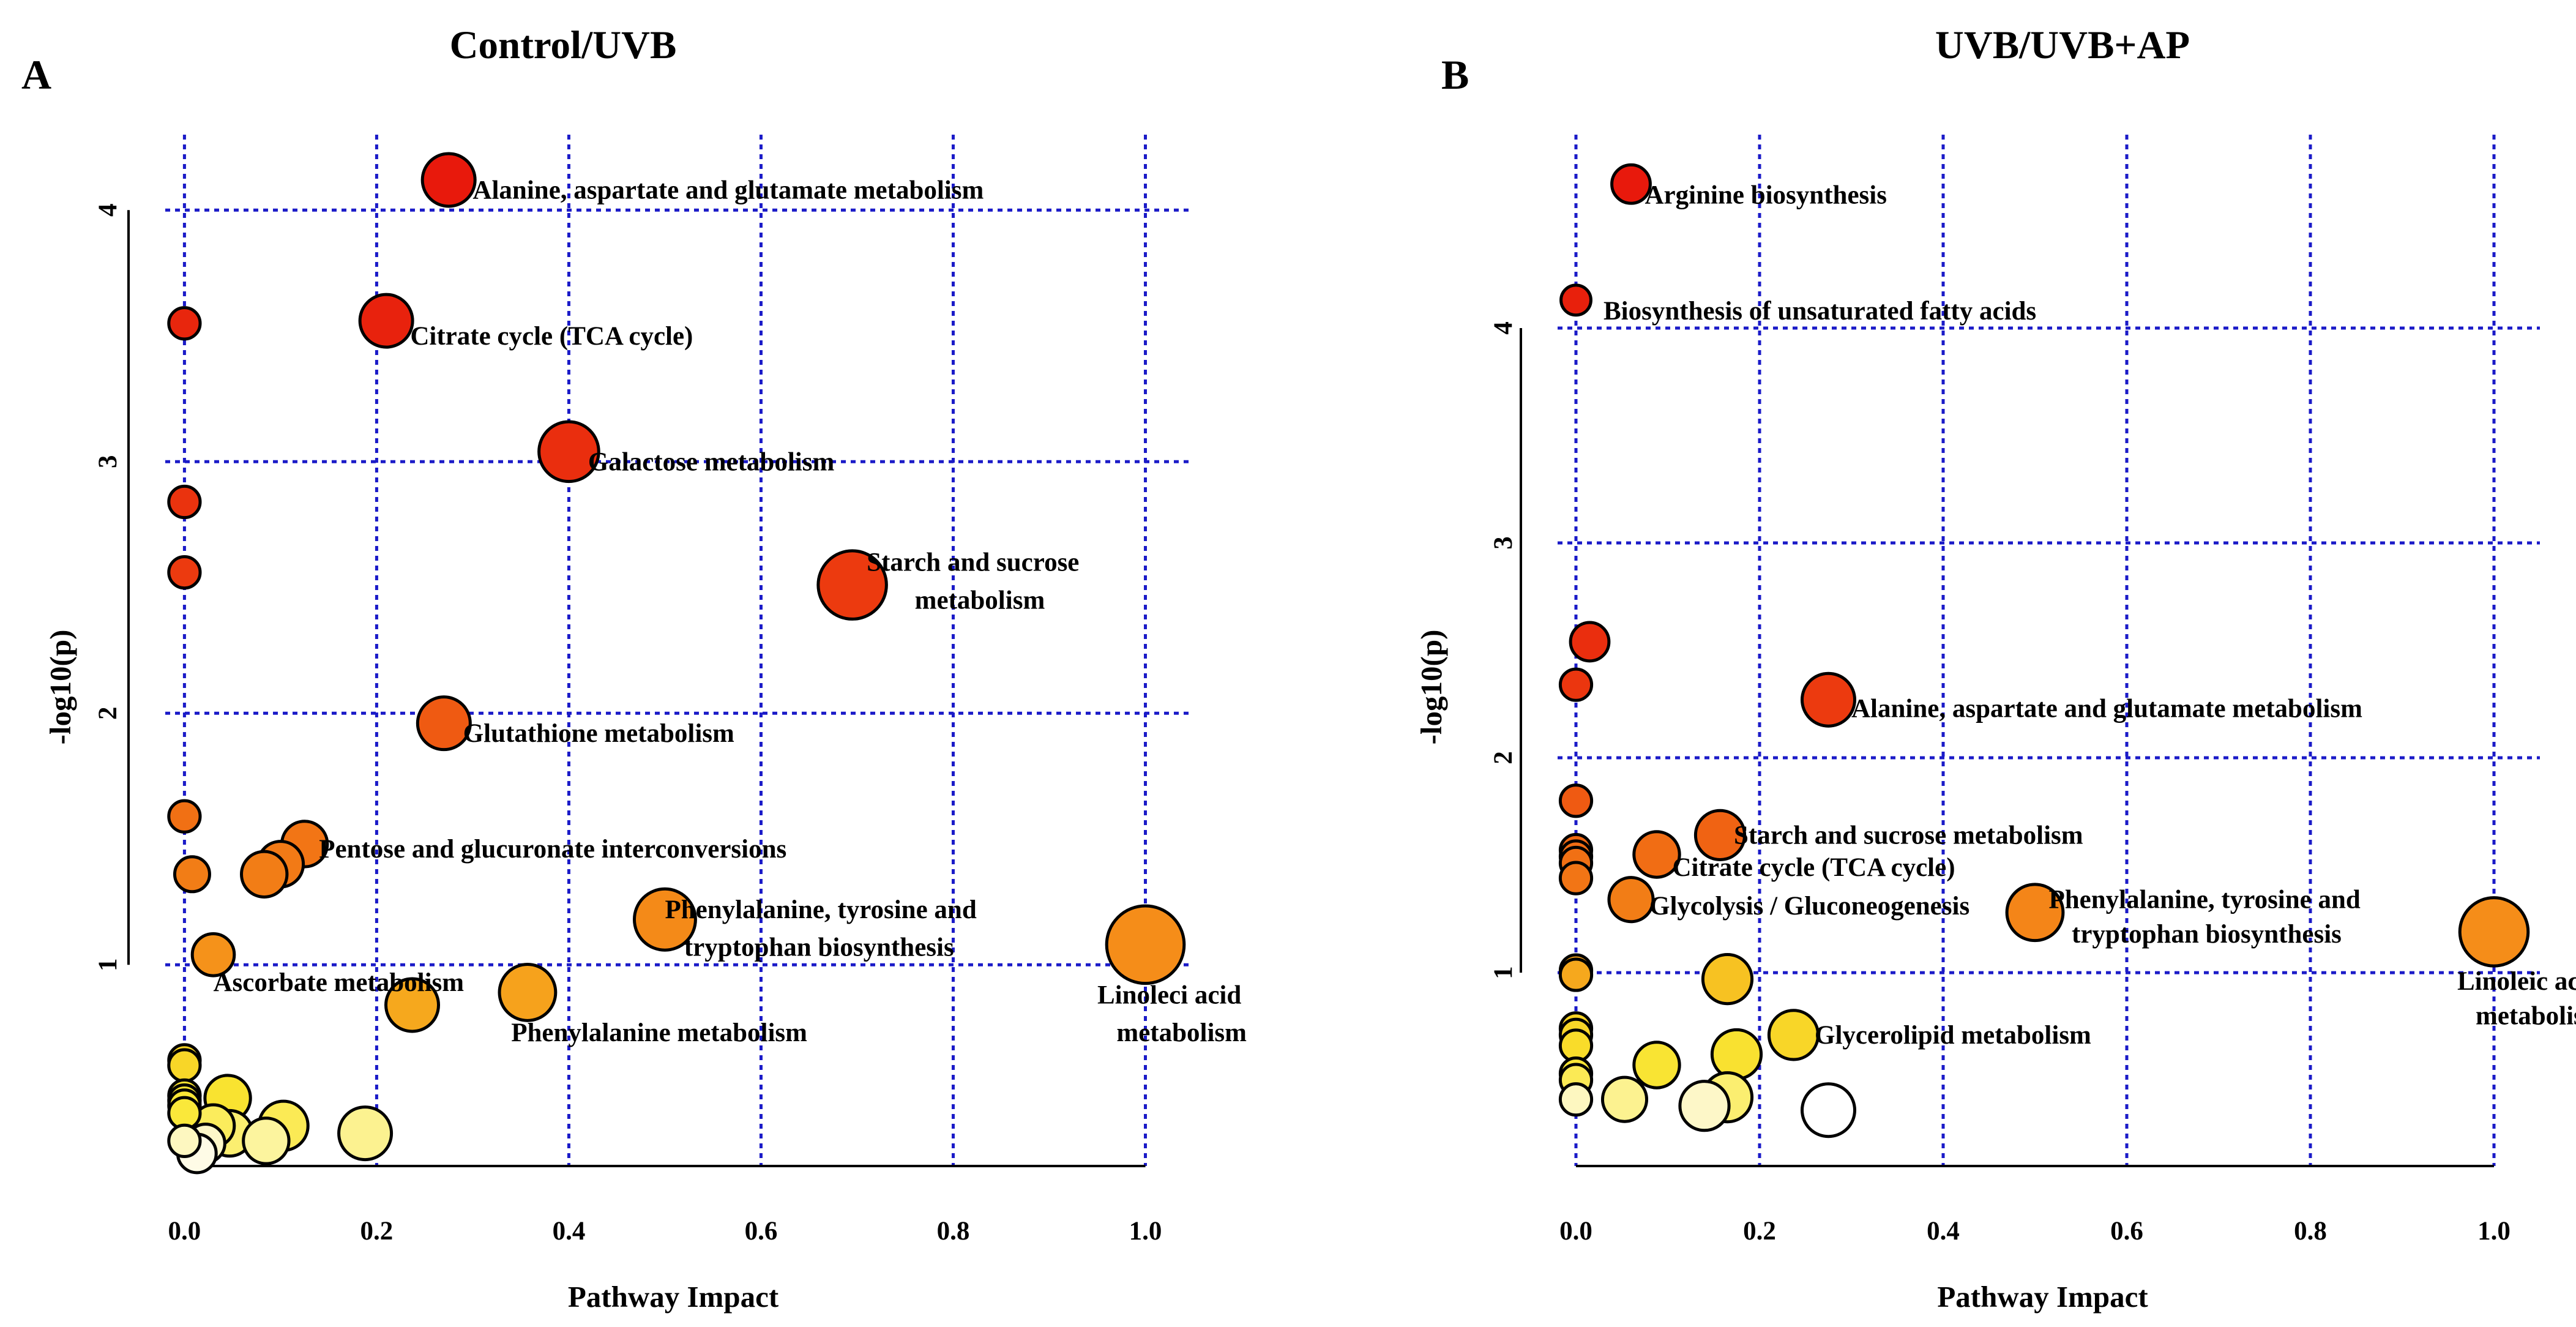  I want to click on point-label: Starch and sucrose metabolism, so click(1908, 835).